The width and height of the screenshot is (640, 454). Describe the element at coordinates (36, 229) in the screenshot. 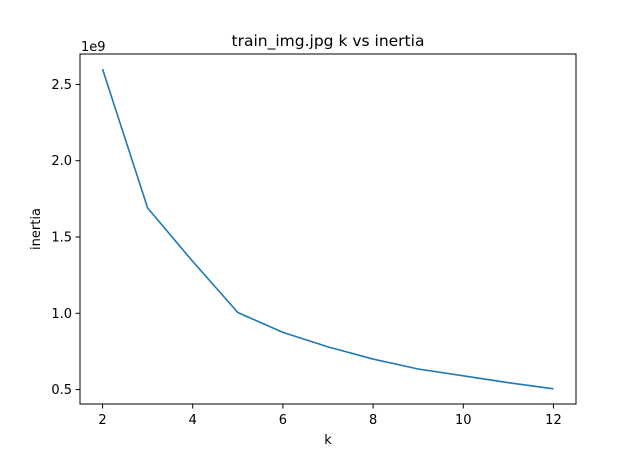

I see `y-axis-label: inertia` at that location.